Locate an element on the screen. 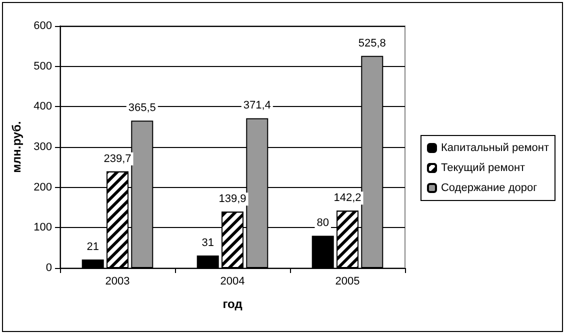 This screenshot has width=567, height=336. data-label: 142,2 is located at coordinates (348, 198).